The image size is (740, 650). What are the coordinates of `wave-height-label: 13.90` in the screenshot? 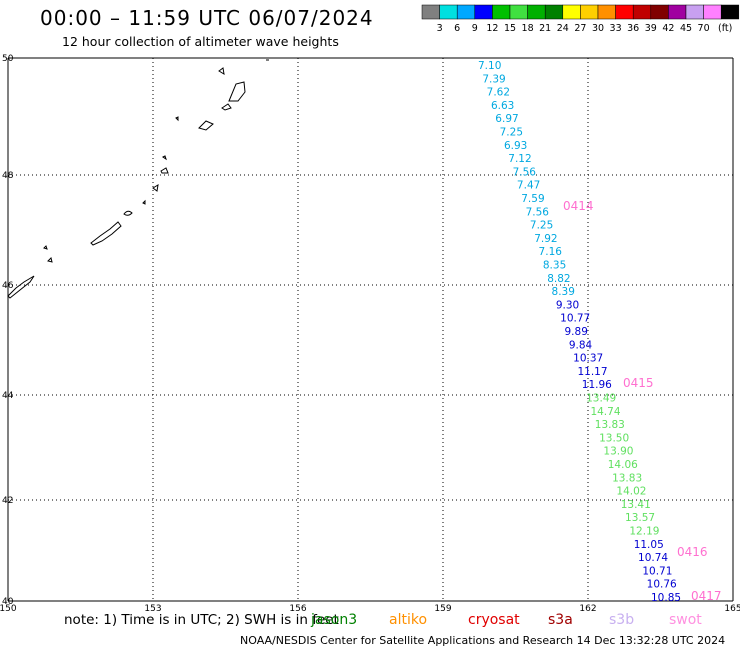 It's located at (618, 452).